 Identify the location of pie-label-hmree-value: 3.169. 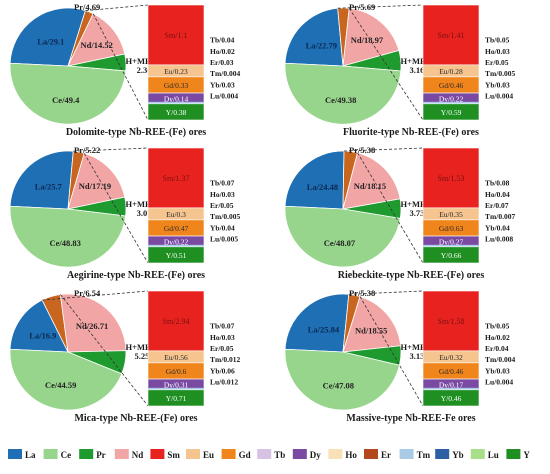
(418, 70).